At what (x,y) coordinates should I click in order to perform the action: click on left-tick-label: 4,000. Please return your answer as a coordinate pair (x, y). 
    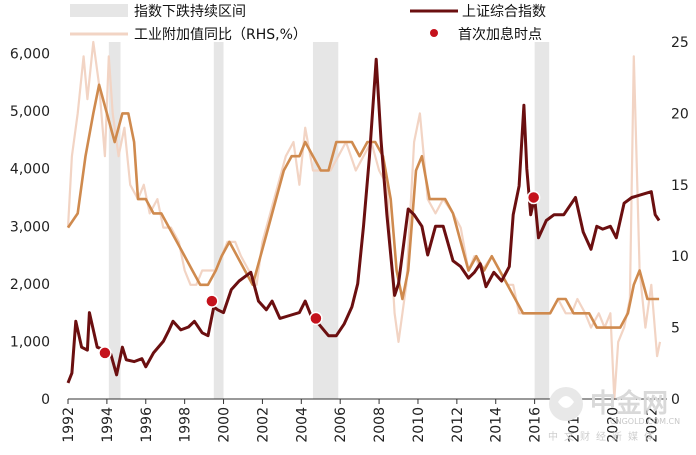
    Looking at the image, I should click on (30, 170).